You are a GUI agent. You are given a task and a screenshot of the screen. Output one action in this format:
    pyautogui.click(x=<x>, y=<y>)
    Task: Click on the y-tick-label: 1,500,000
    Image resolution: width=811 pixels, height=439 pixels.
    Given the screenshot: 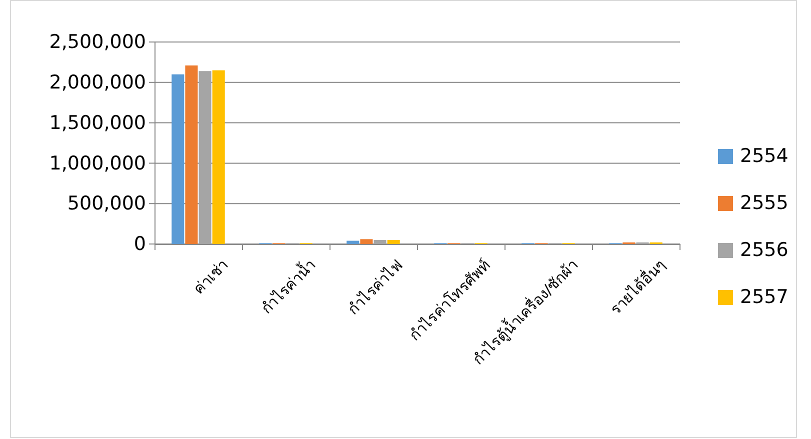 What is the action you would take?
    pyautogui.click(x=97, y=123)
    